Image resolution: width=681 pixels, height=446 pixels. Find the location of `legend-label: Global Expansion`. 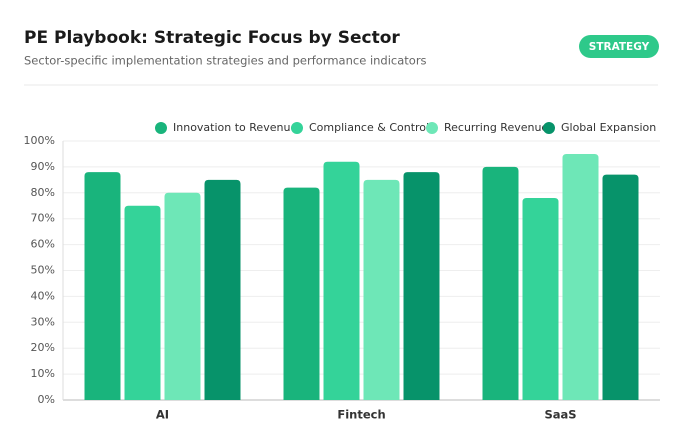

legend-label: Global Expansion is located at coordinates (608, 127).